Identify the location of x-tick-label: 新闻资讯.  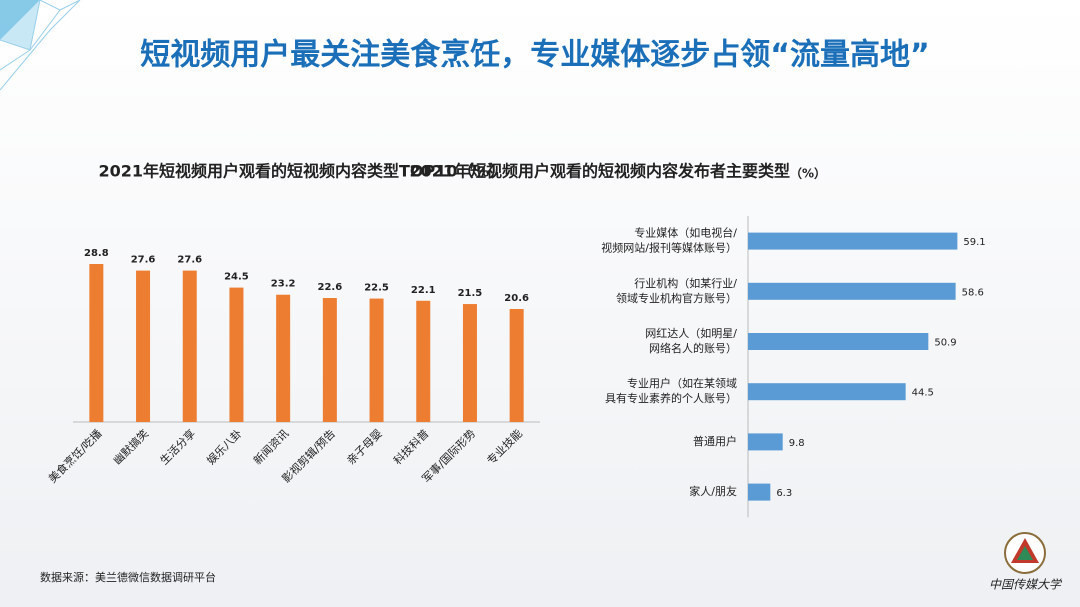
(270, 446).